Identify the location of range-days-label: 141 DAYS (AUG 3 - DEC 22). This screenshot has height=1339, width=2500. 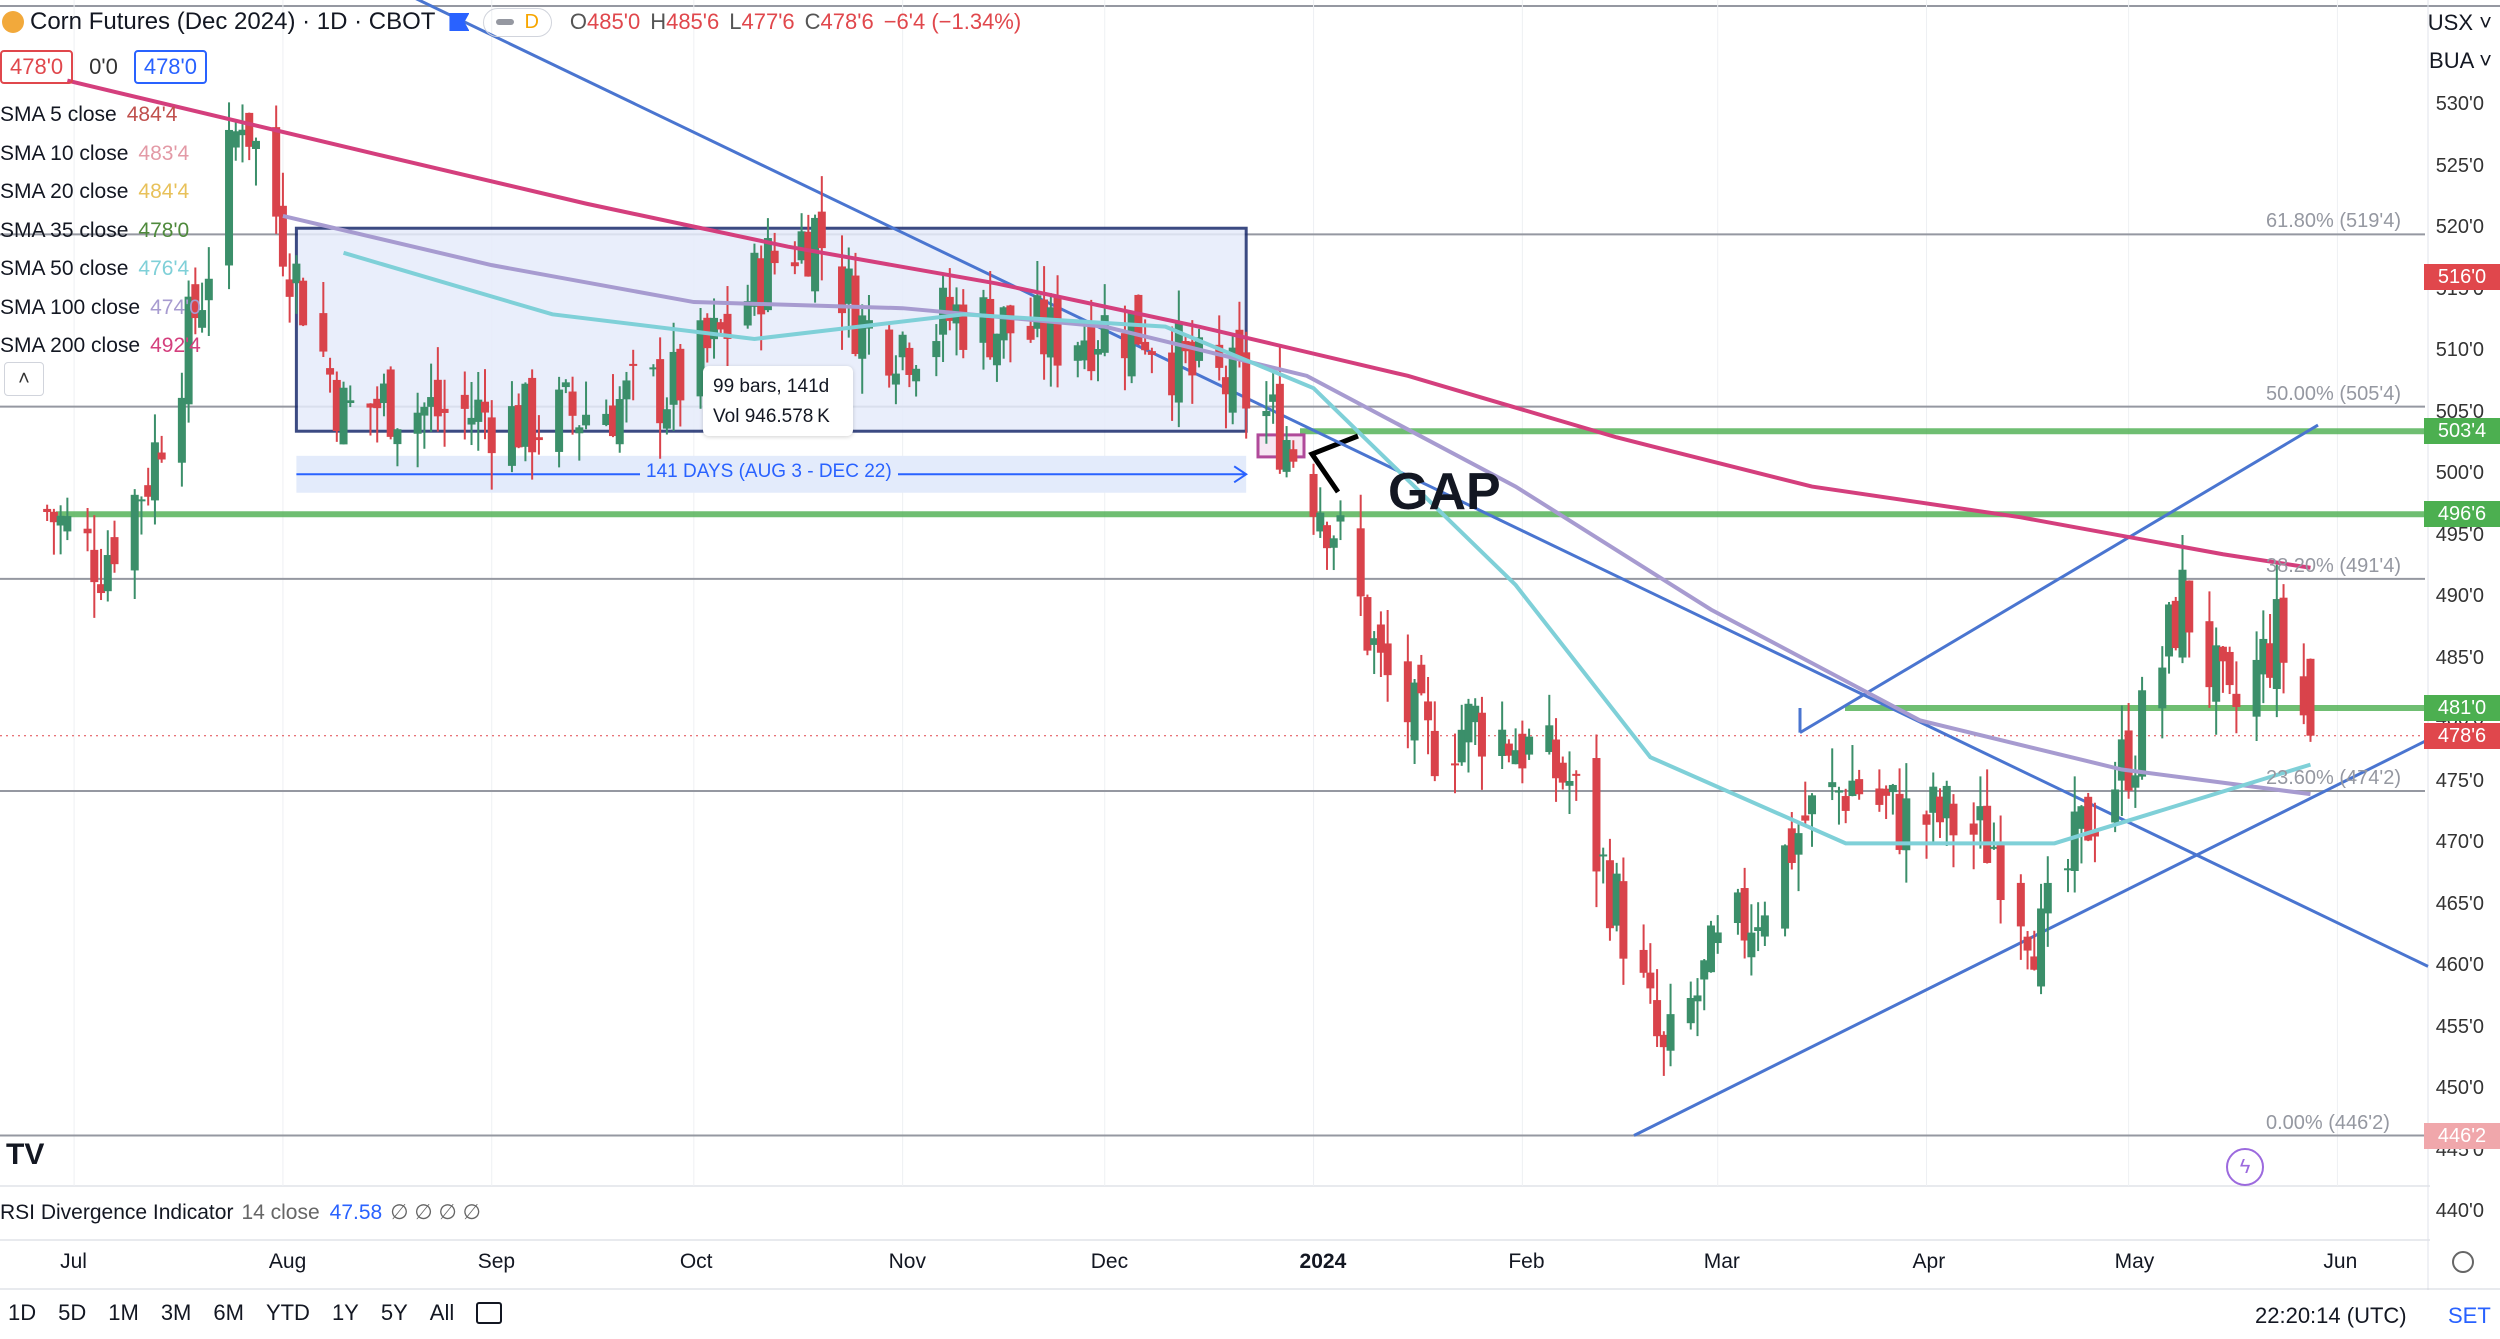
(769, 472).